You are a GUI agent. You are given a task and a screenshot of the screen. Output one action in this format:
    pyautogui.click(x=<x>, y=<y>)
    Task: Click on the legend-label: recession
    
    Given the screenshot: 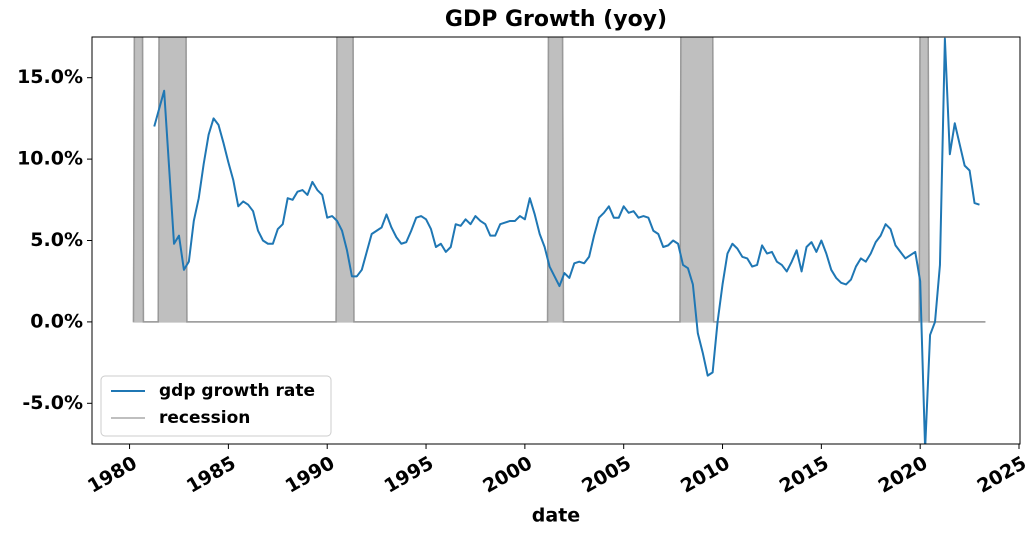 What is the action you would take?
    pyautogui.click(x=204, y=418)
    